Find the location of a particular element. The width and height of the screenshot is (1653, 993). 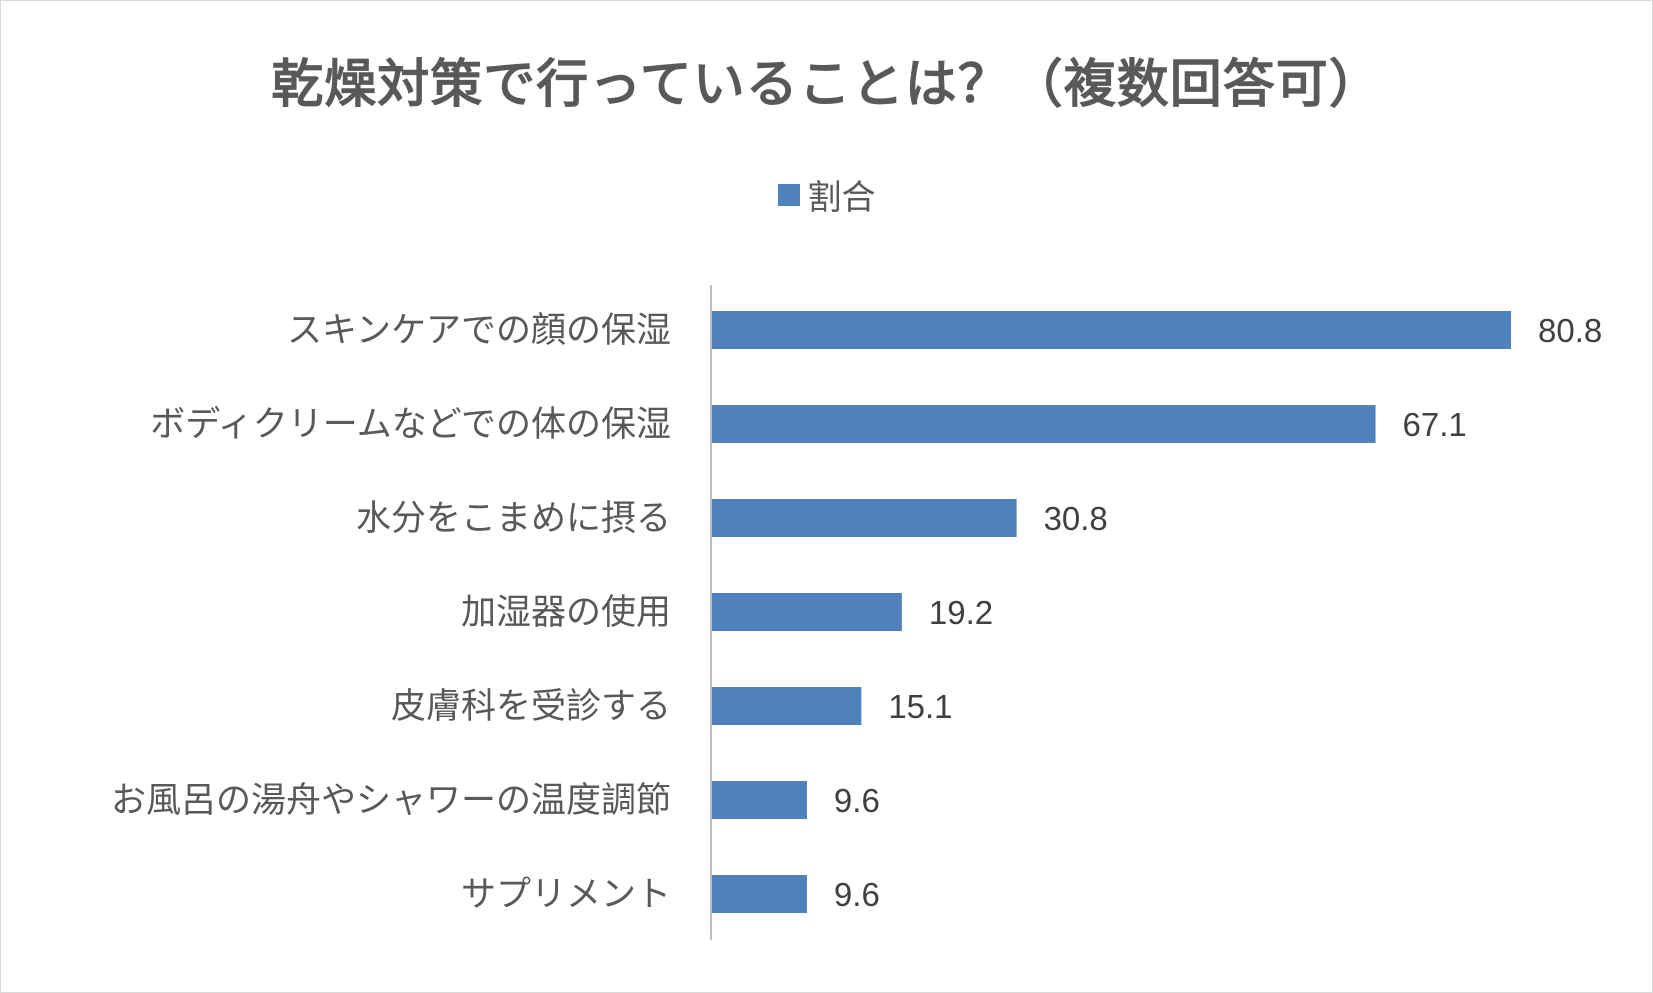

category-label-2: ボディクリームなどでの体の保湿 is located at coordinates (410, 425).